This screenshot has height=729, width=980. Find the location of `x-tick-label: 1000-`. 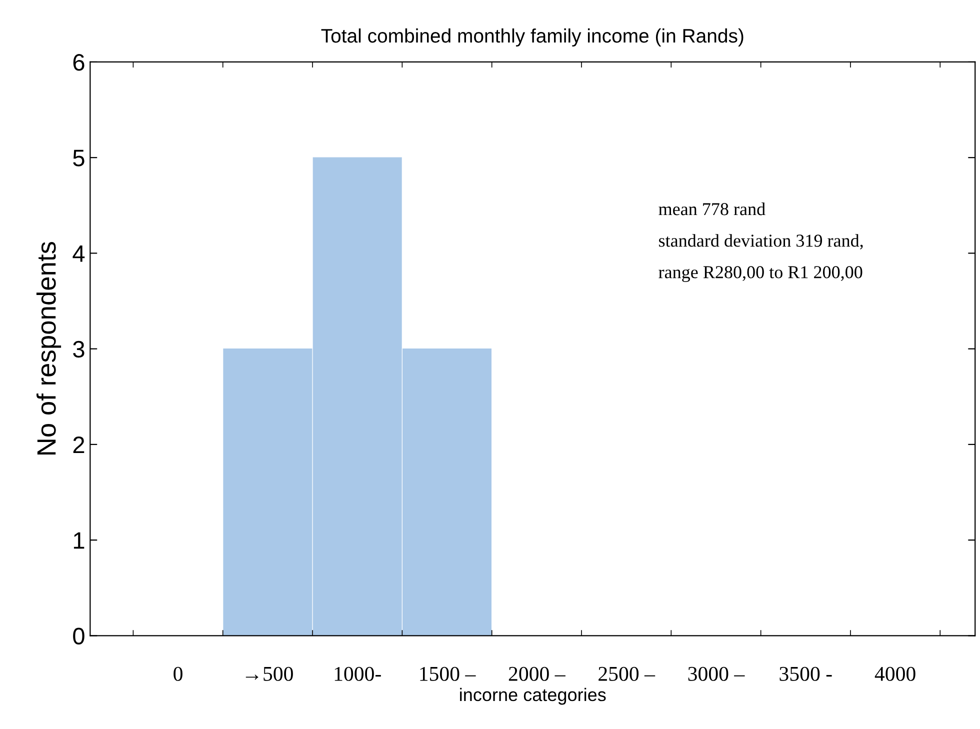

x-tick-label: 1000- is located at coordinates (357, 673).